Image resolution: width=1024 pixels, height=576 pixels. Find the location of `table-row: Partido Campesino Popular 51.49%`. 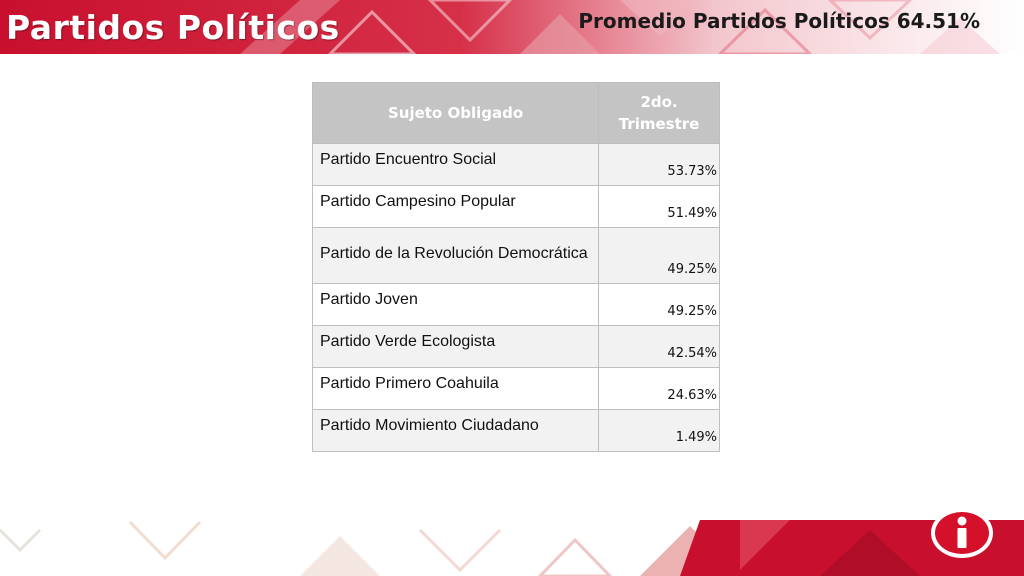

table-row: Partido Campesino Popular 51.49% is located at coordinates (515, 206).